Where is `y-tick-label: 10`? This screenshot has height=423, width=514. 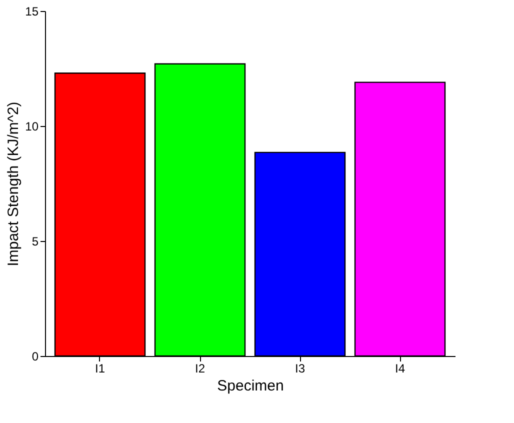 y-tick-label: 10 is located at coordinates (32, 127).